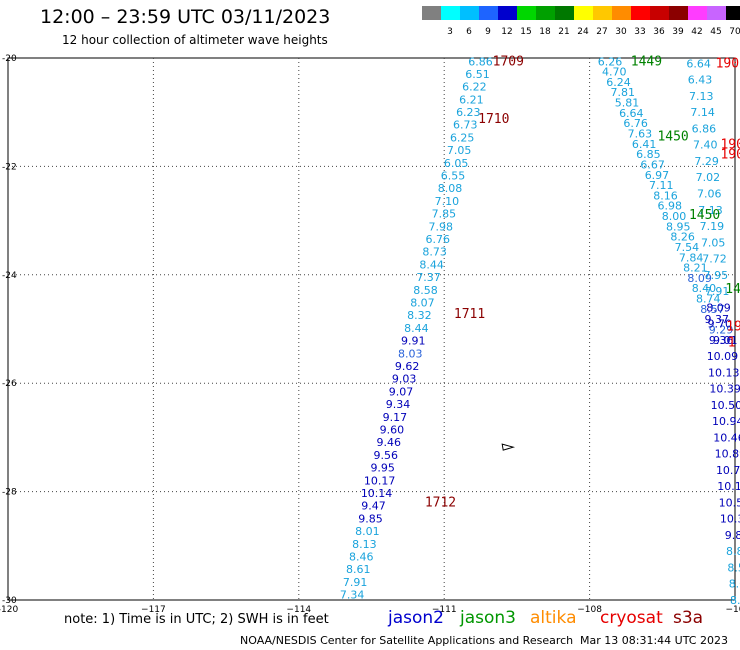 The width and height of the screenshot is (740, 650). Describe the element at coordinates (691, 257) in the screenshot. I see `wave-height-value: 7.84` at that location.